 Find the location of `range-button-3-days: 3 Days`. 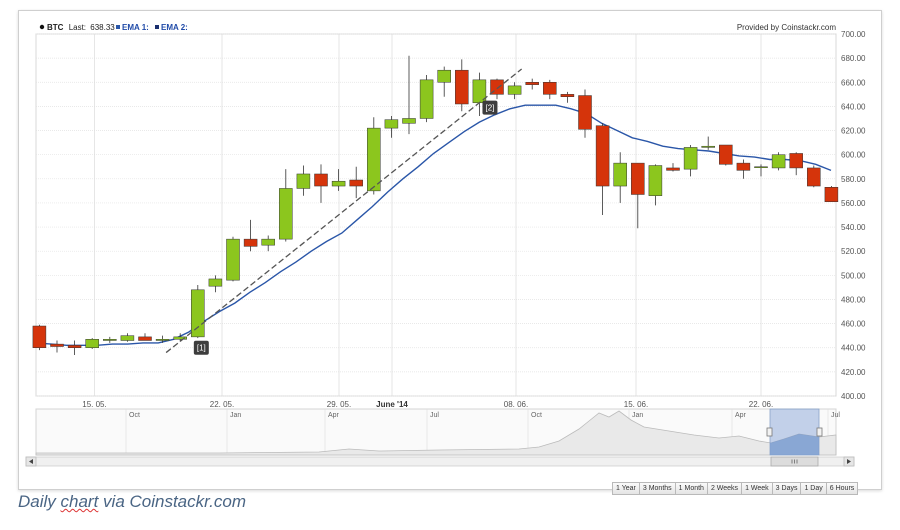

range-button-3-days: 3 Days is located at coordinates (786, 488).